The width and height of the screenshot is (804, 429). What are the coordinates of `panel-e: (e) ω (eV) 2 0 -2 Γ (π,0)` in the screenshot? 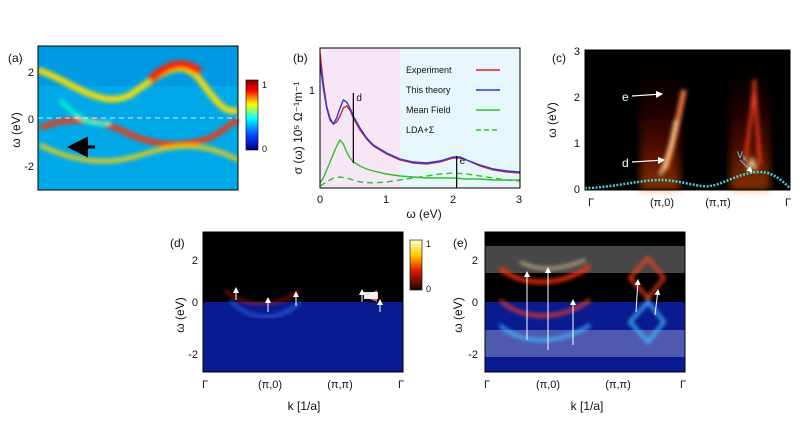 It's located at (568, 322).